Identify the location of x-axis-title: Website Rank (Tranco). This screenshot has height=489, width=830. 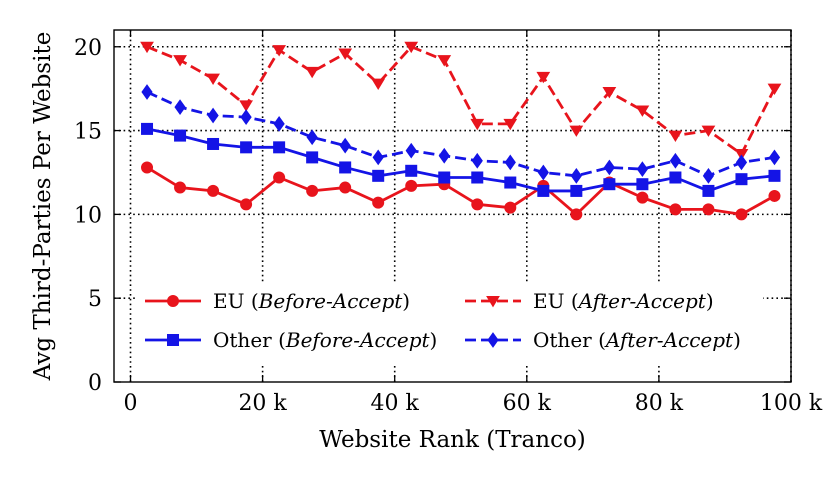
(452, 440).